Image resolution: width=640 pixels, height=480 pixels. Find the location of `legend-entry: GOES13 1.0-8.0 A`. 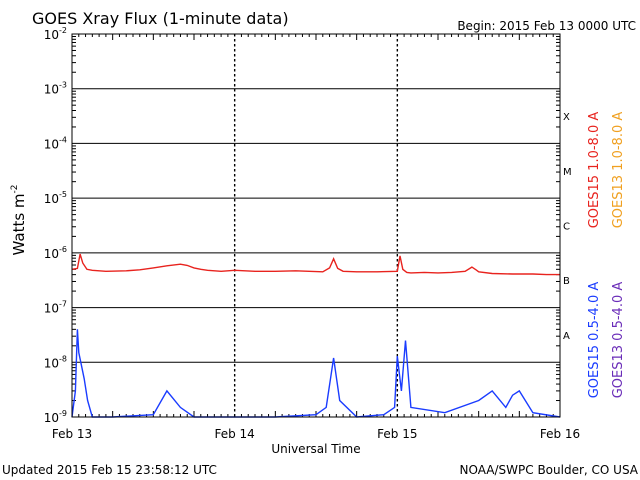

legend-entry: GOES13 1.0-8.0 A is located at coordinates (618, 170).